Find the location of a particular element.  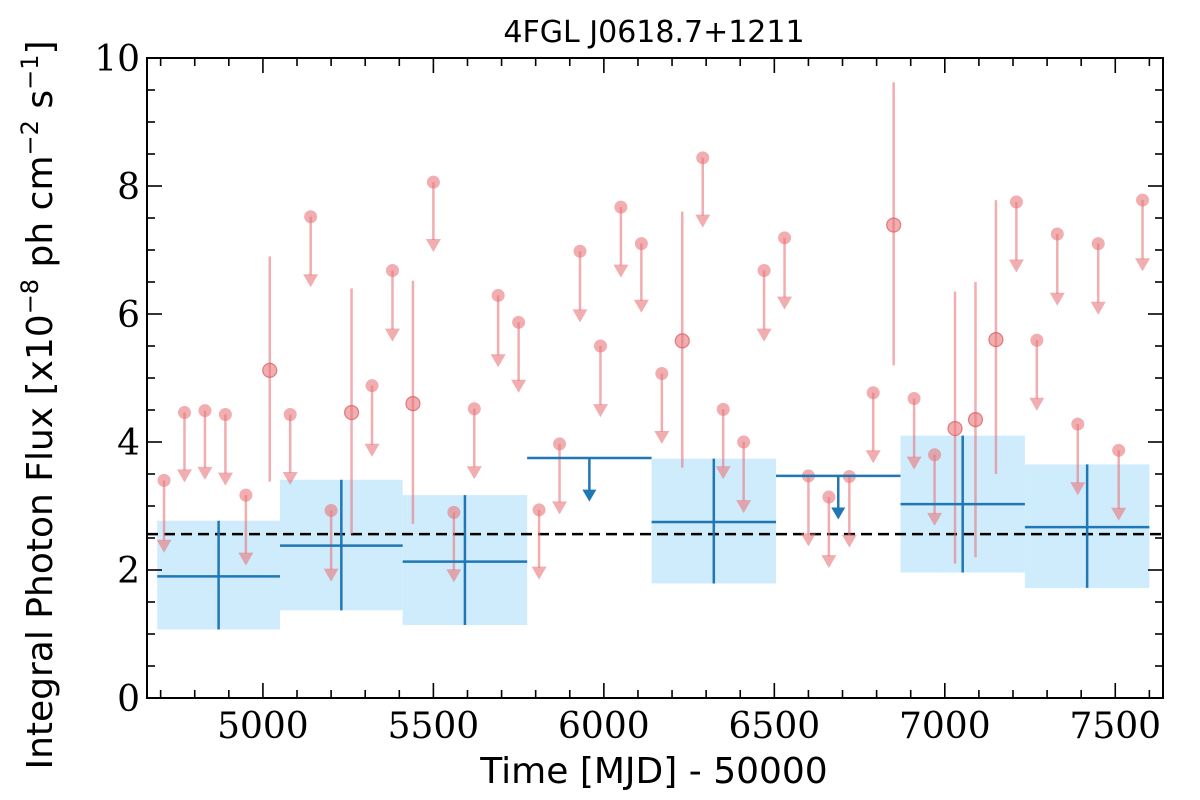

y-axis-label-main: Integral Photon Flux [x10 is located at coordinates (40, 541).